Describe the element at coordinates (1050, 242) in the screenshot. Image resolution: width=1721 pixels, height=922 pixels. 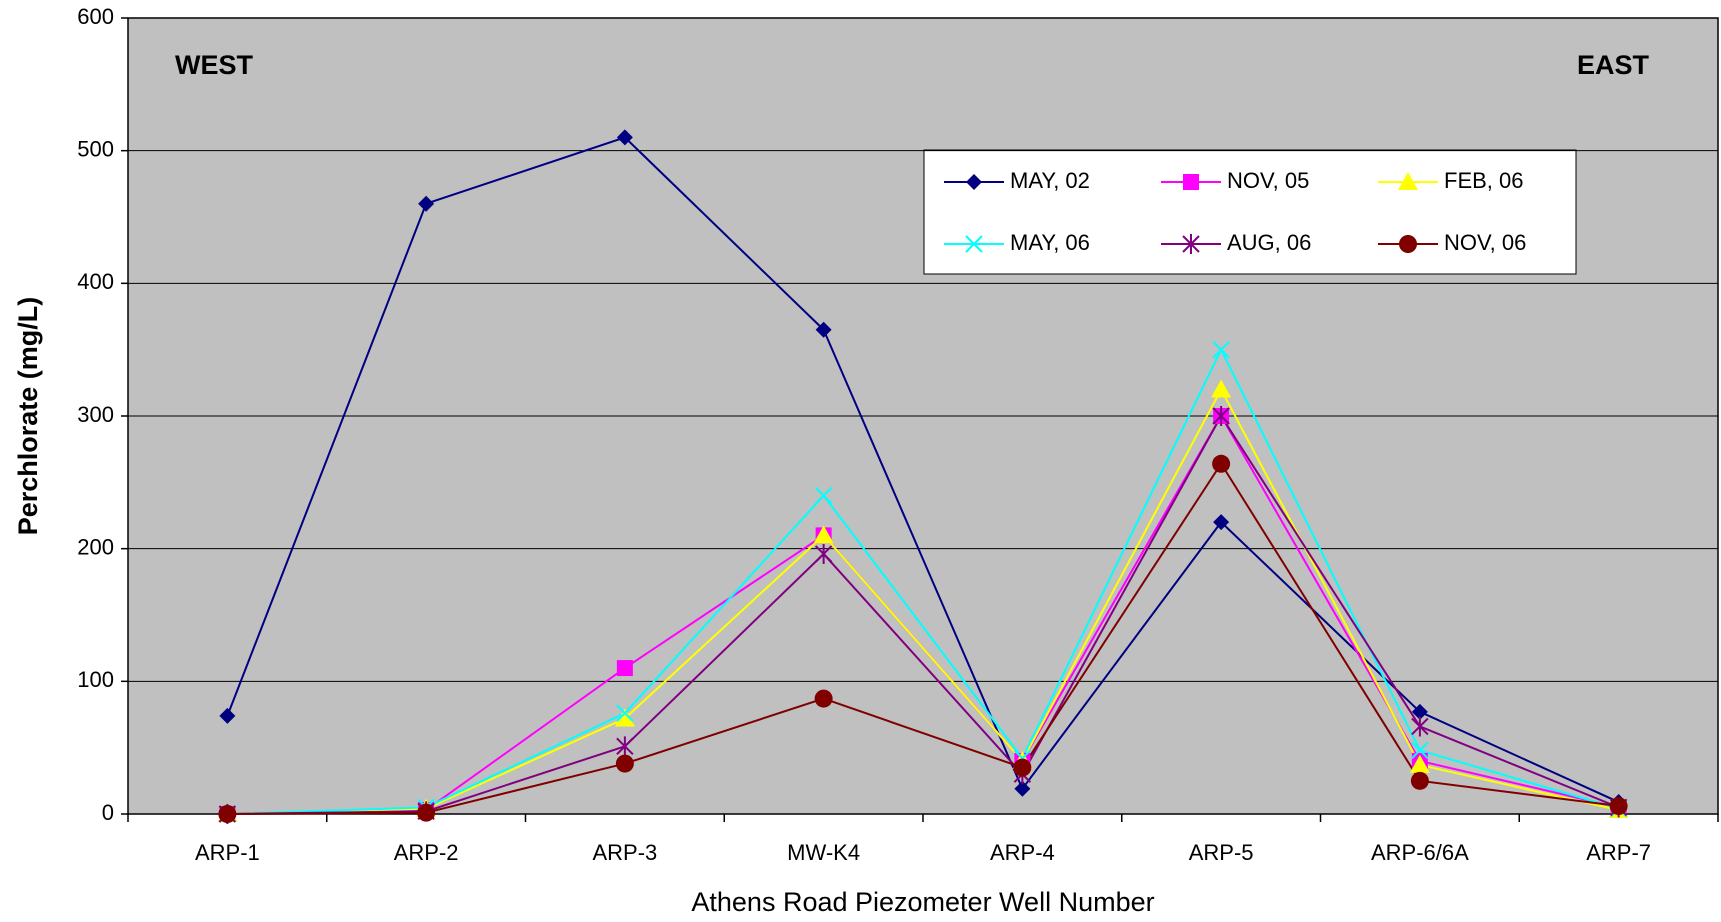
I see `legend-label: MAY, 06` at that location.